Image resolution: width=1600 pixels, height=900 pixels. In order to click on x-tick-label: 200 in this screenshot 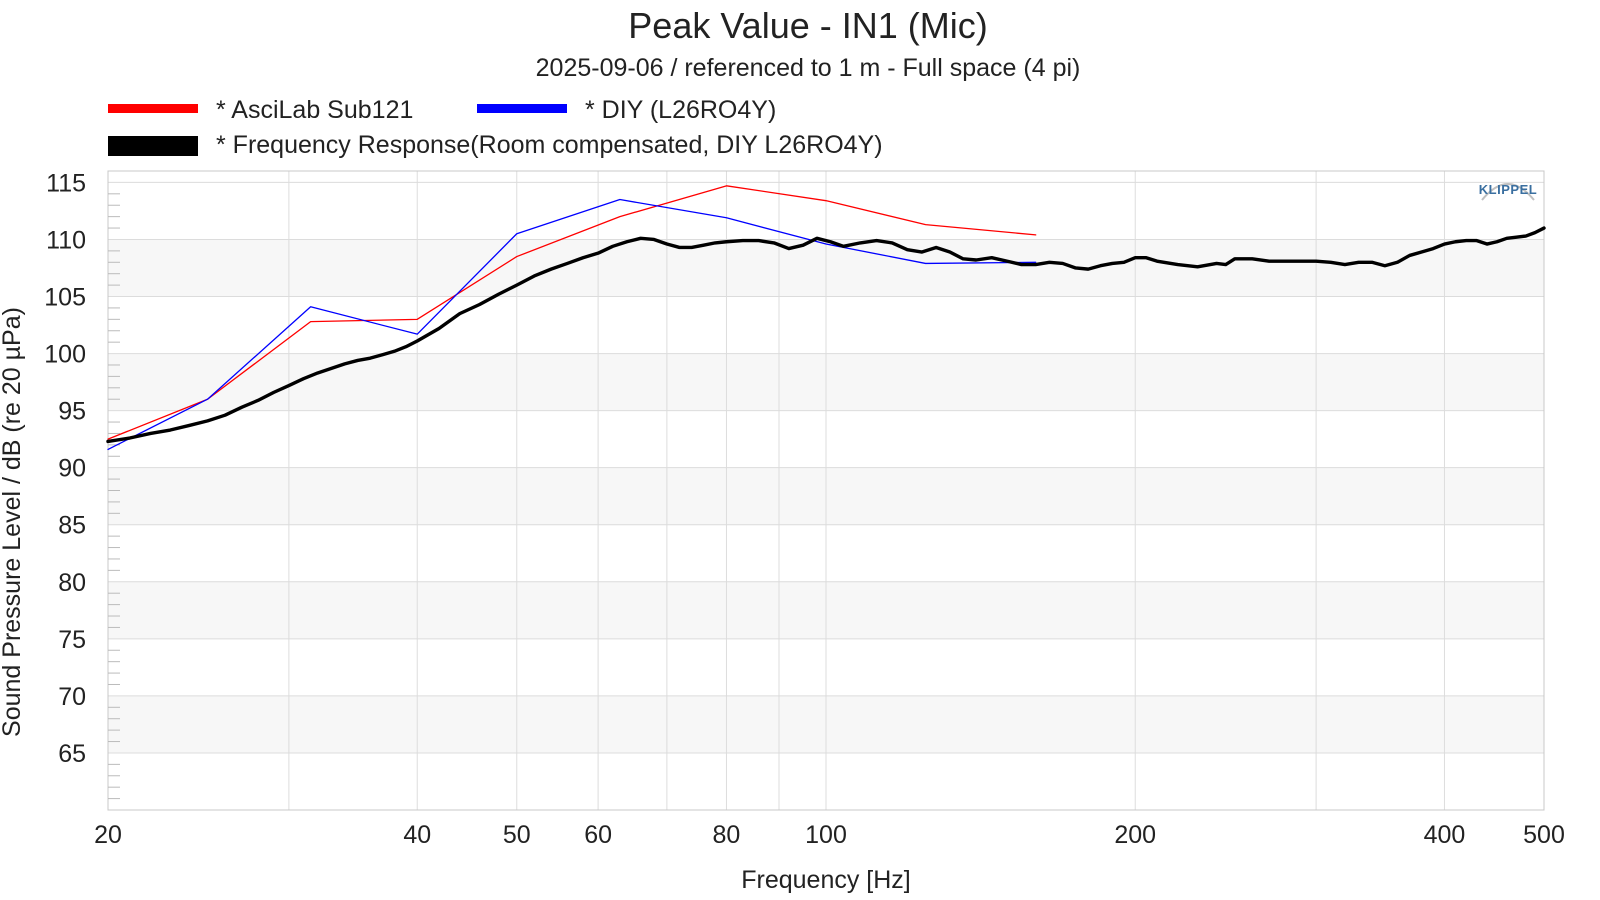, I will do `click(1135, 835)`.